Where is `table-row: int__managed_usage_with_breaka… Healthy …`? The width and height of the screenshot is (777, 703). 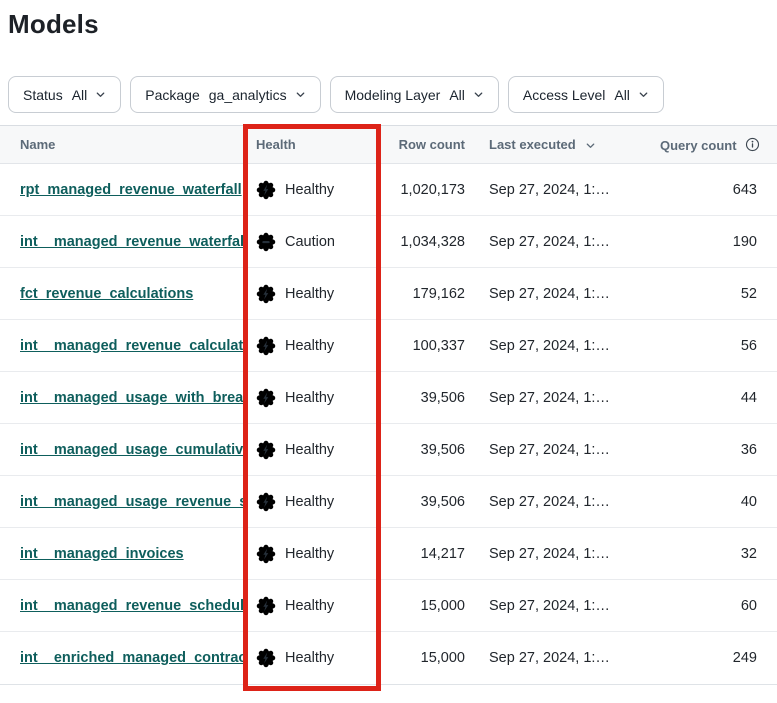 table-row: int__managed_usage_with_breaka… Healthy … is located at coordinates (388, 398).